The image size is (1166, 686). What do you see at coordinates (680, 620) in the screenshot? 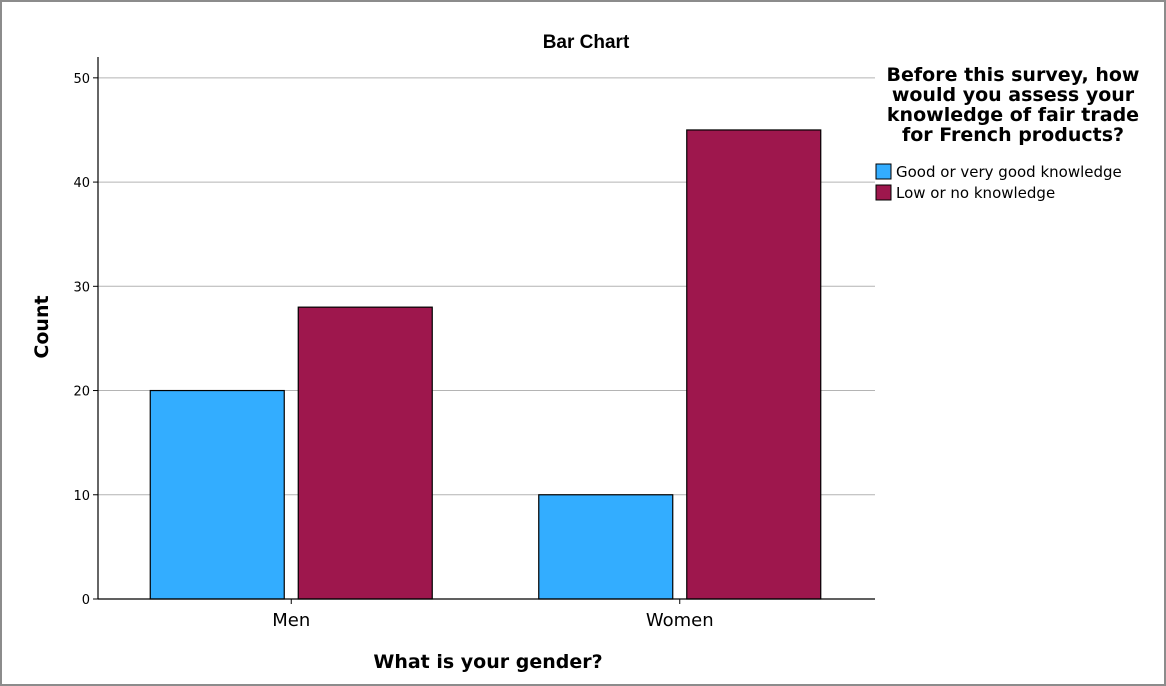
I see `x-category-label: Women` at bounding box center [680, 620].